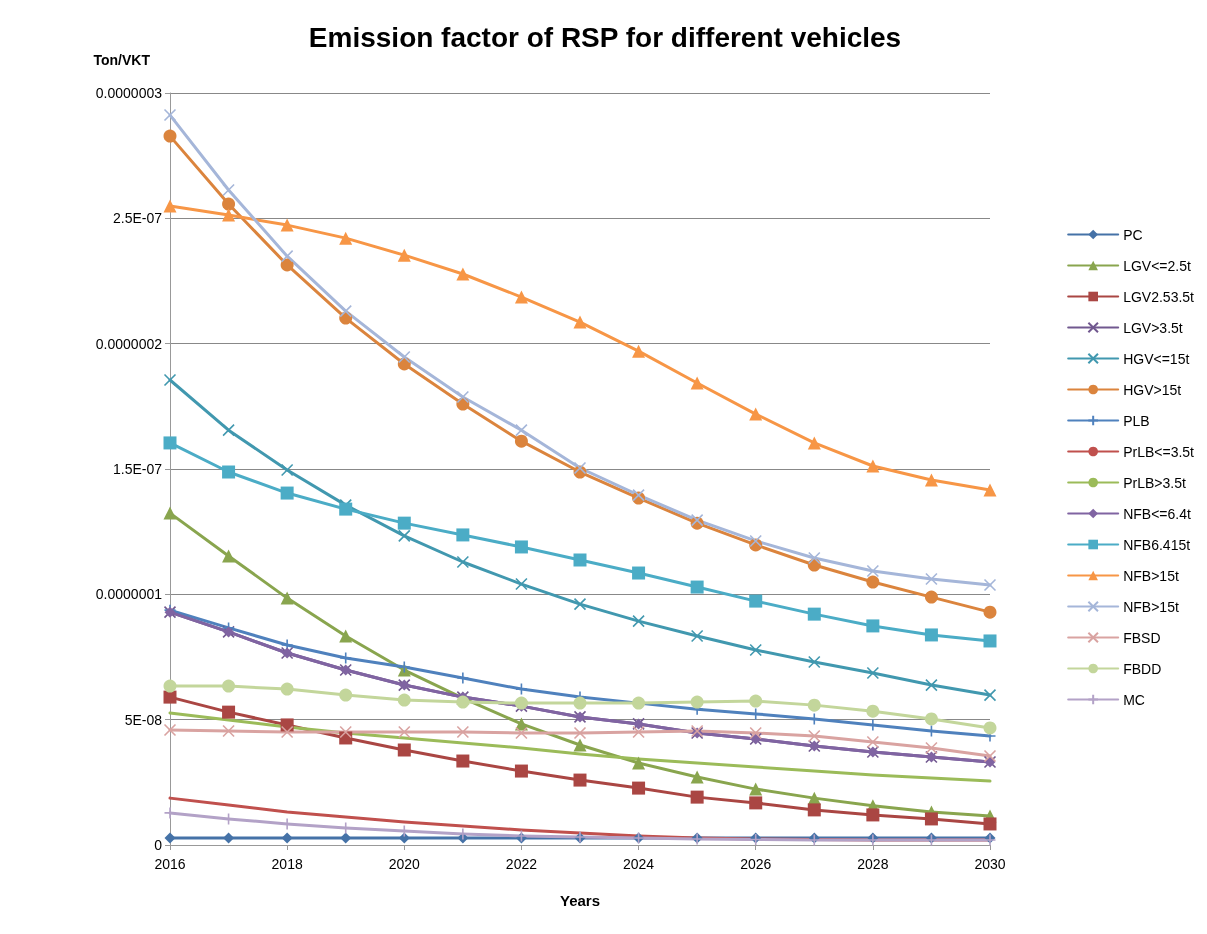 The width and height of the screenshot is (1207, 934). What do you see at coordinates (137, 218) in the screenshot?
I see `y-tick-label: 2.5E-07` at bounding box center [137, 218].